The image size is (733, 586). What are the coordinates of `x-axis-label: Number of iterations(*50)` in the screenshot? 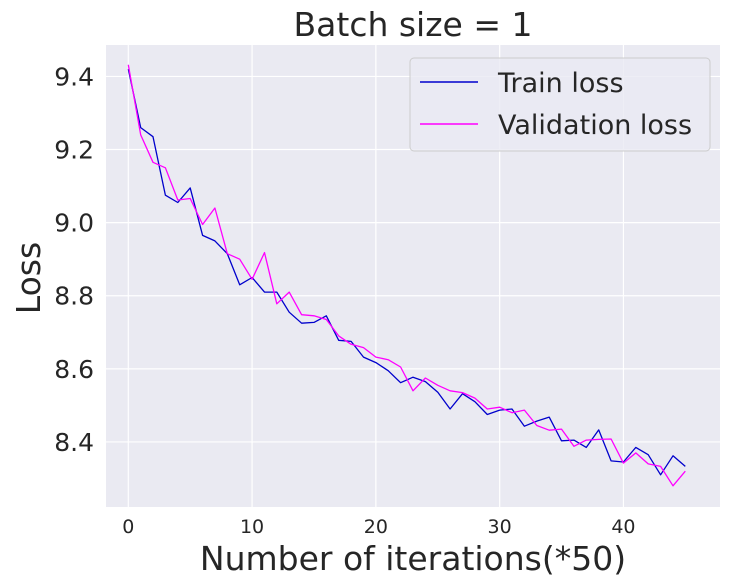 It's located at (413, 558).